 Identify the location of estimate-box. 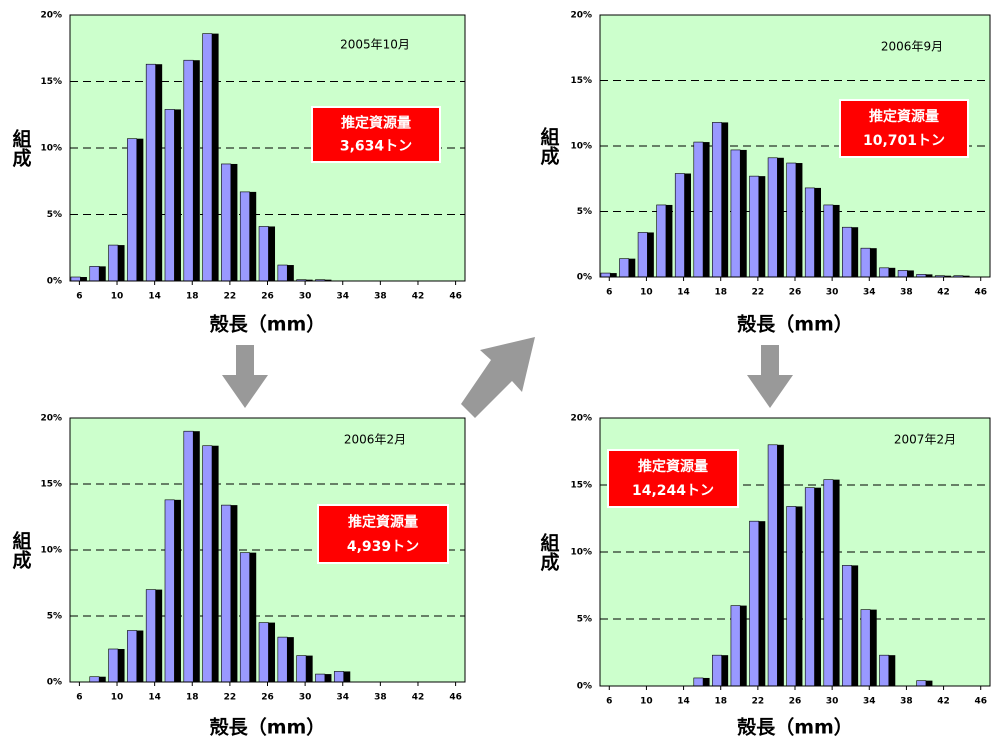
(376, 134).